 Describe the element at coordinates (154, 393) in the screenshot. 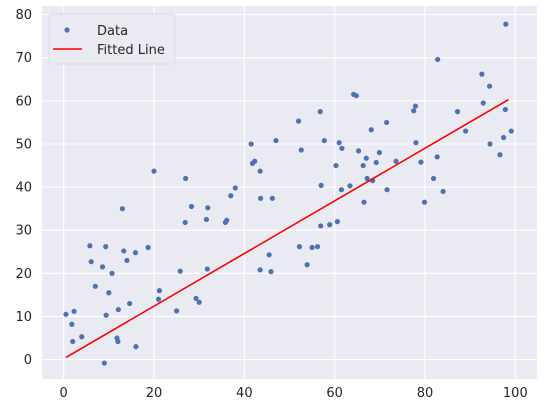

I see `x-tick-label: 20` at that location.